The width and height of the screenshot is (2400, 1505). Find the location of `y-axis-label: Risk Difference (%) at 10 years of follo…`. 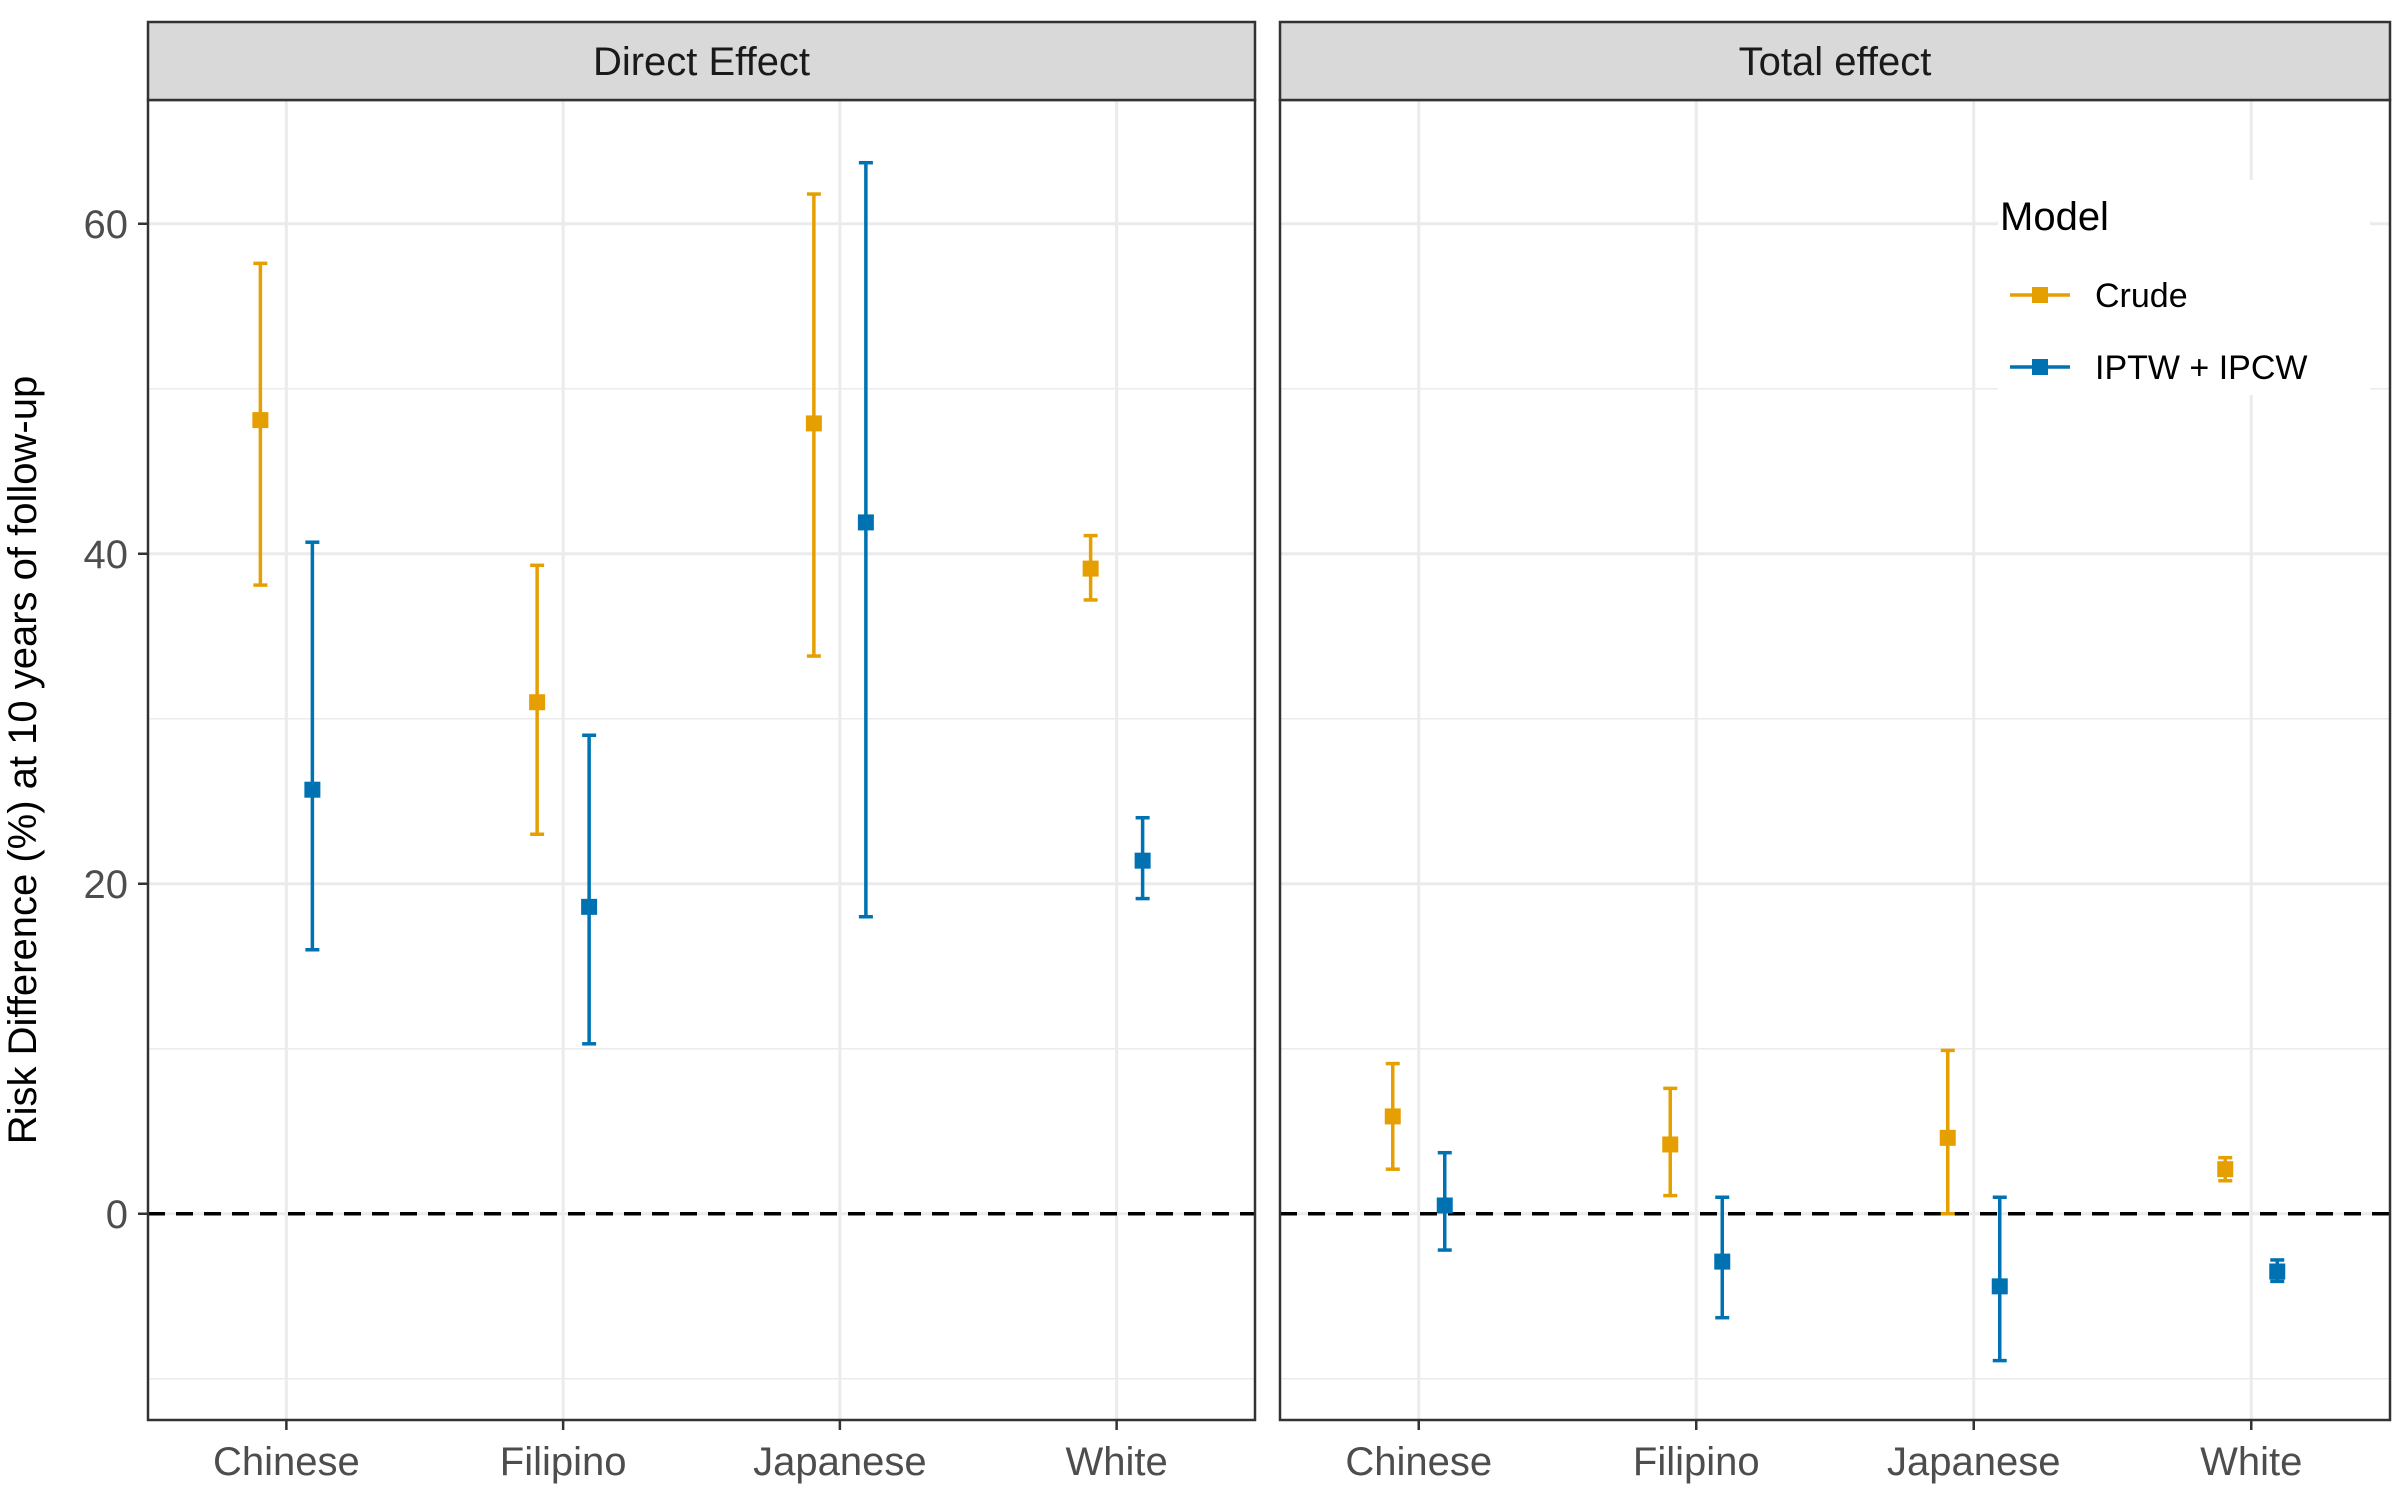

y-axis-label: Risk Difference (%) at 10 years of follo… is located at coordinates (23, 760).